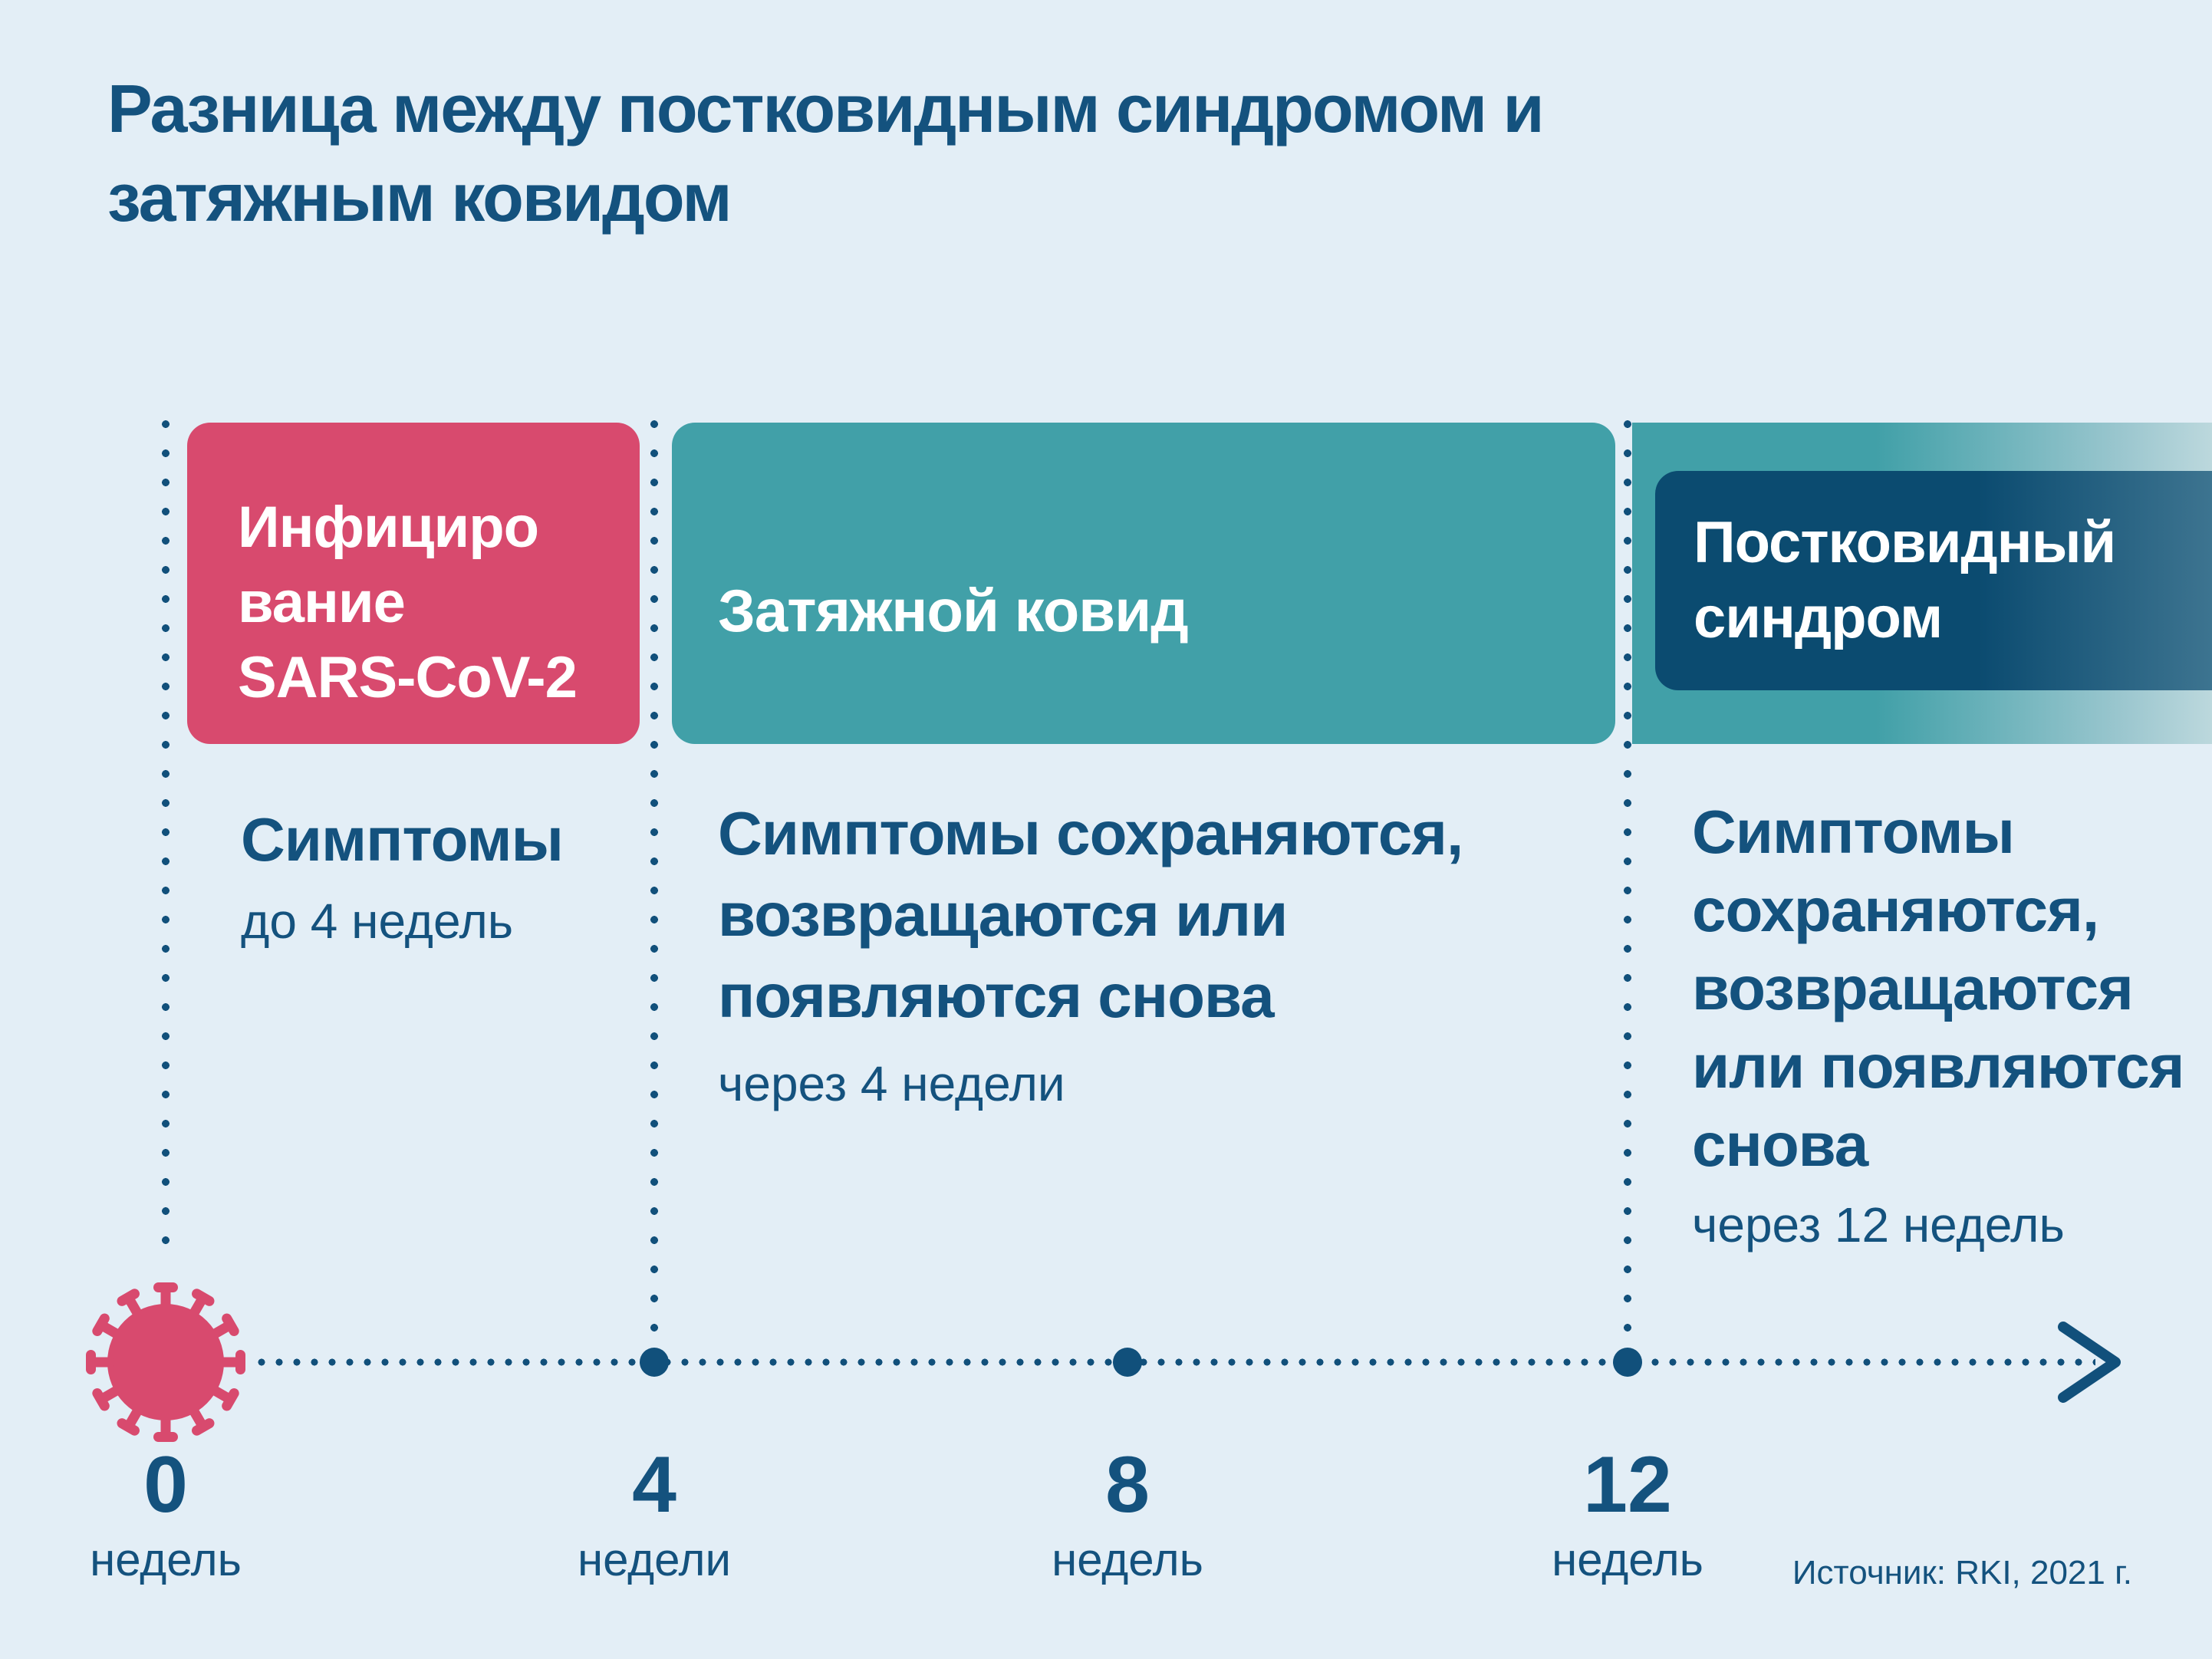  I want to click on post-covid-box-line-2: синдром, so click(1818, 617).